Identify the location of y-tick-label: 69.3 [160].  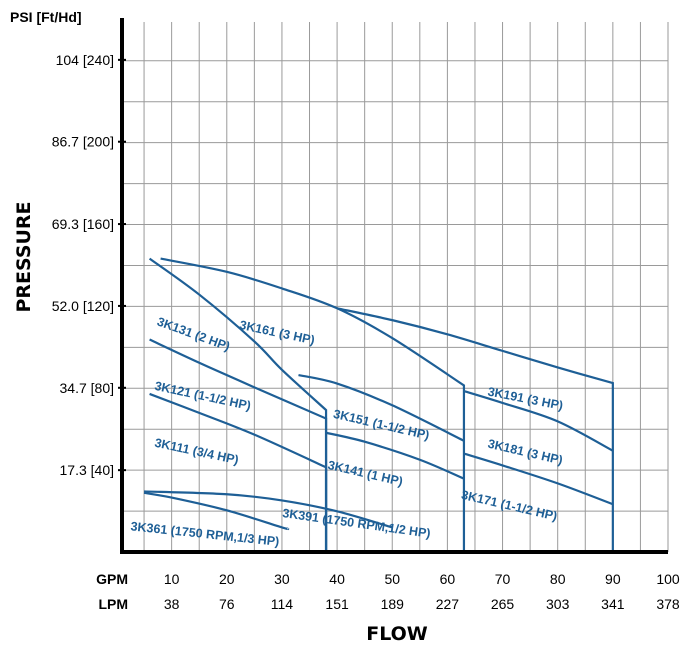
(83, 224).